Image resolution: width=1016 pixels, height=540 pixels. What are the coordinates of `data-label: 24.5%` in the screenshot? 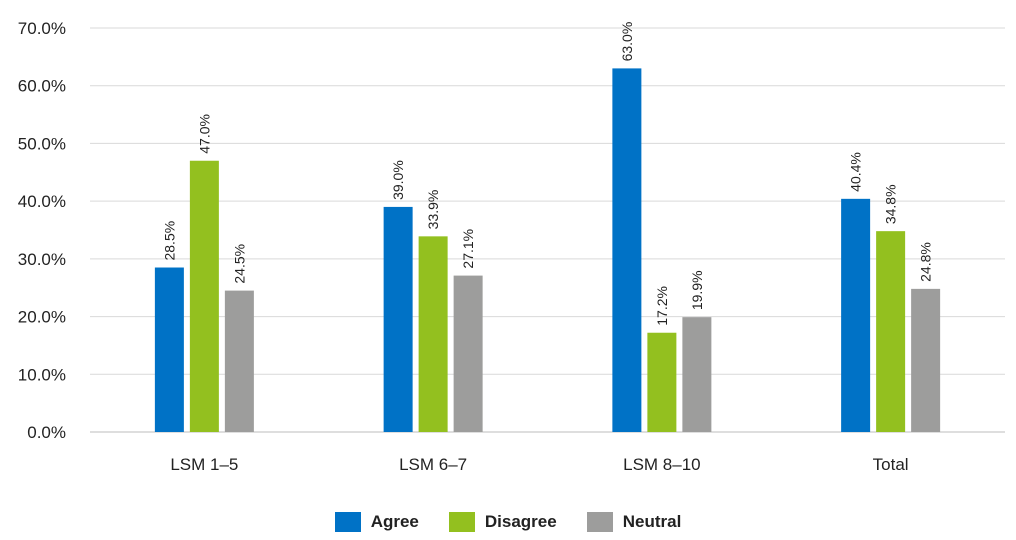 It's located at (239, 264).